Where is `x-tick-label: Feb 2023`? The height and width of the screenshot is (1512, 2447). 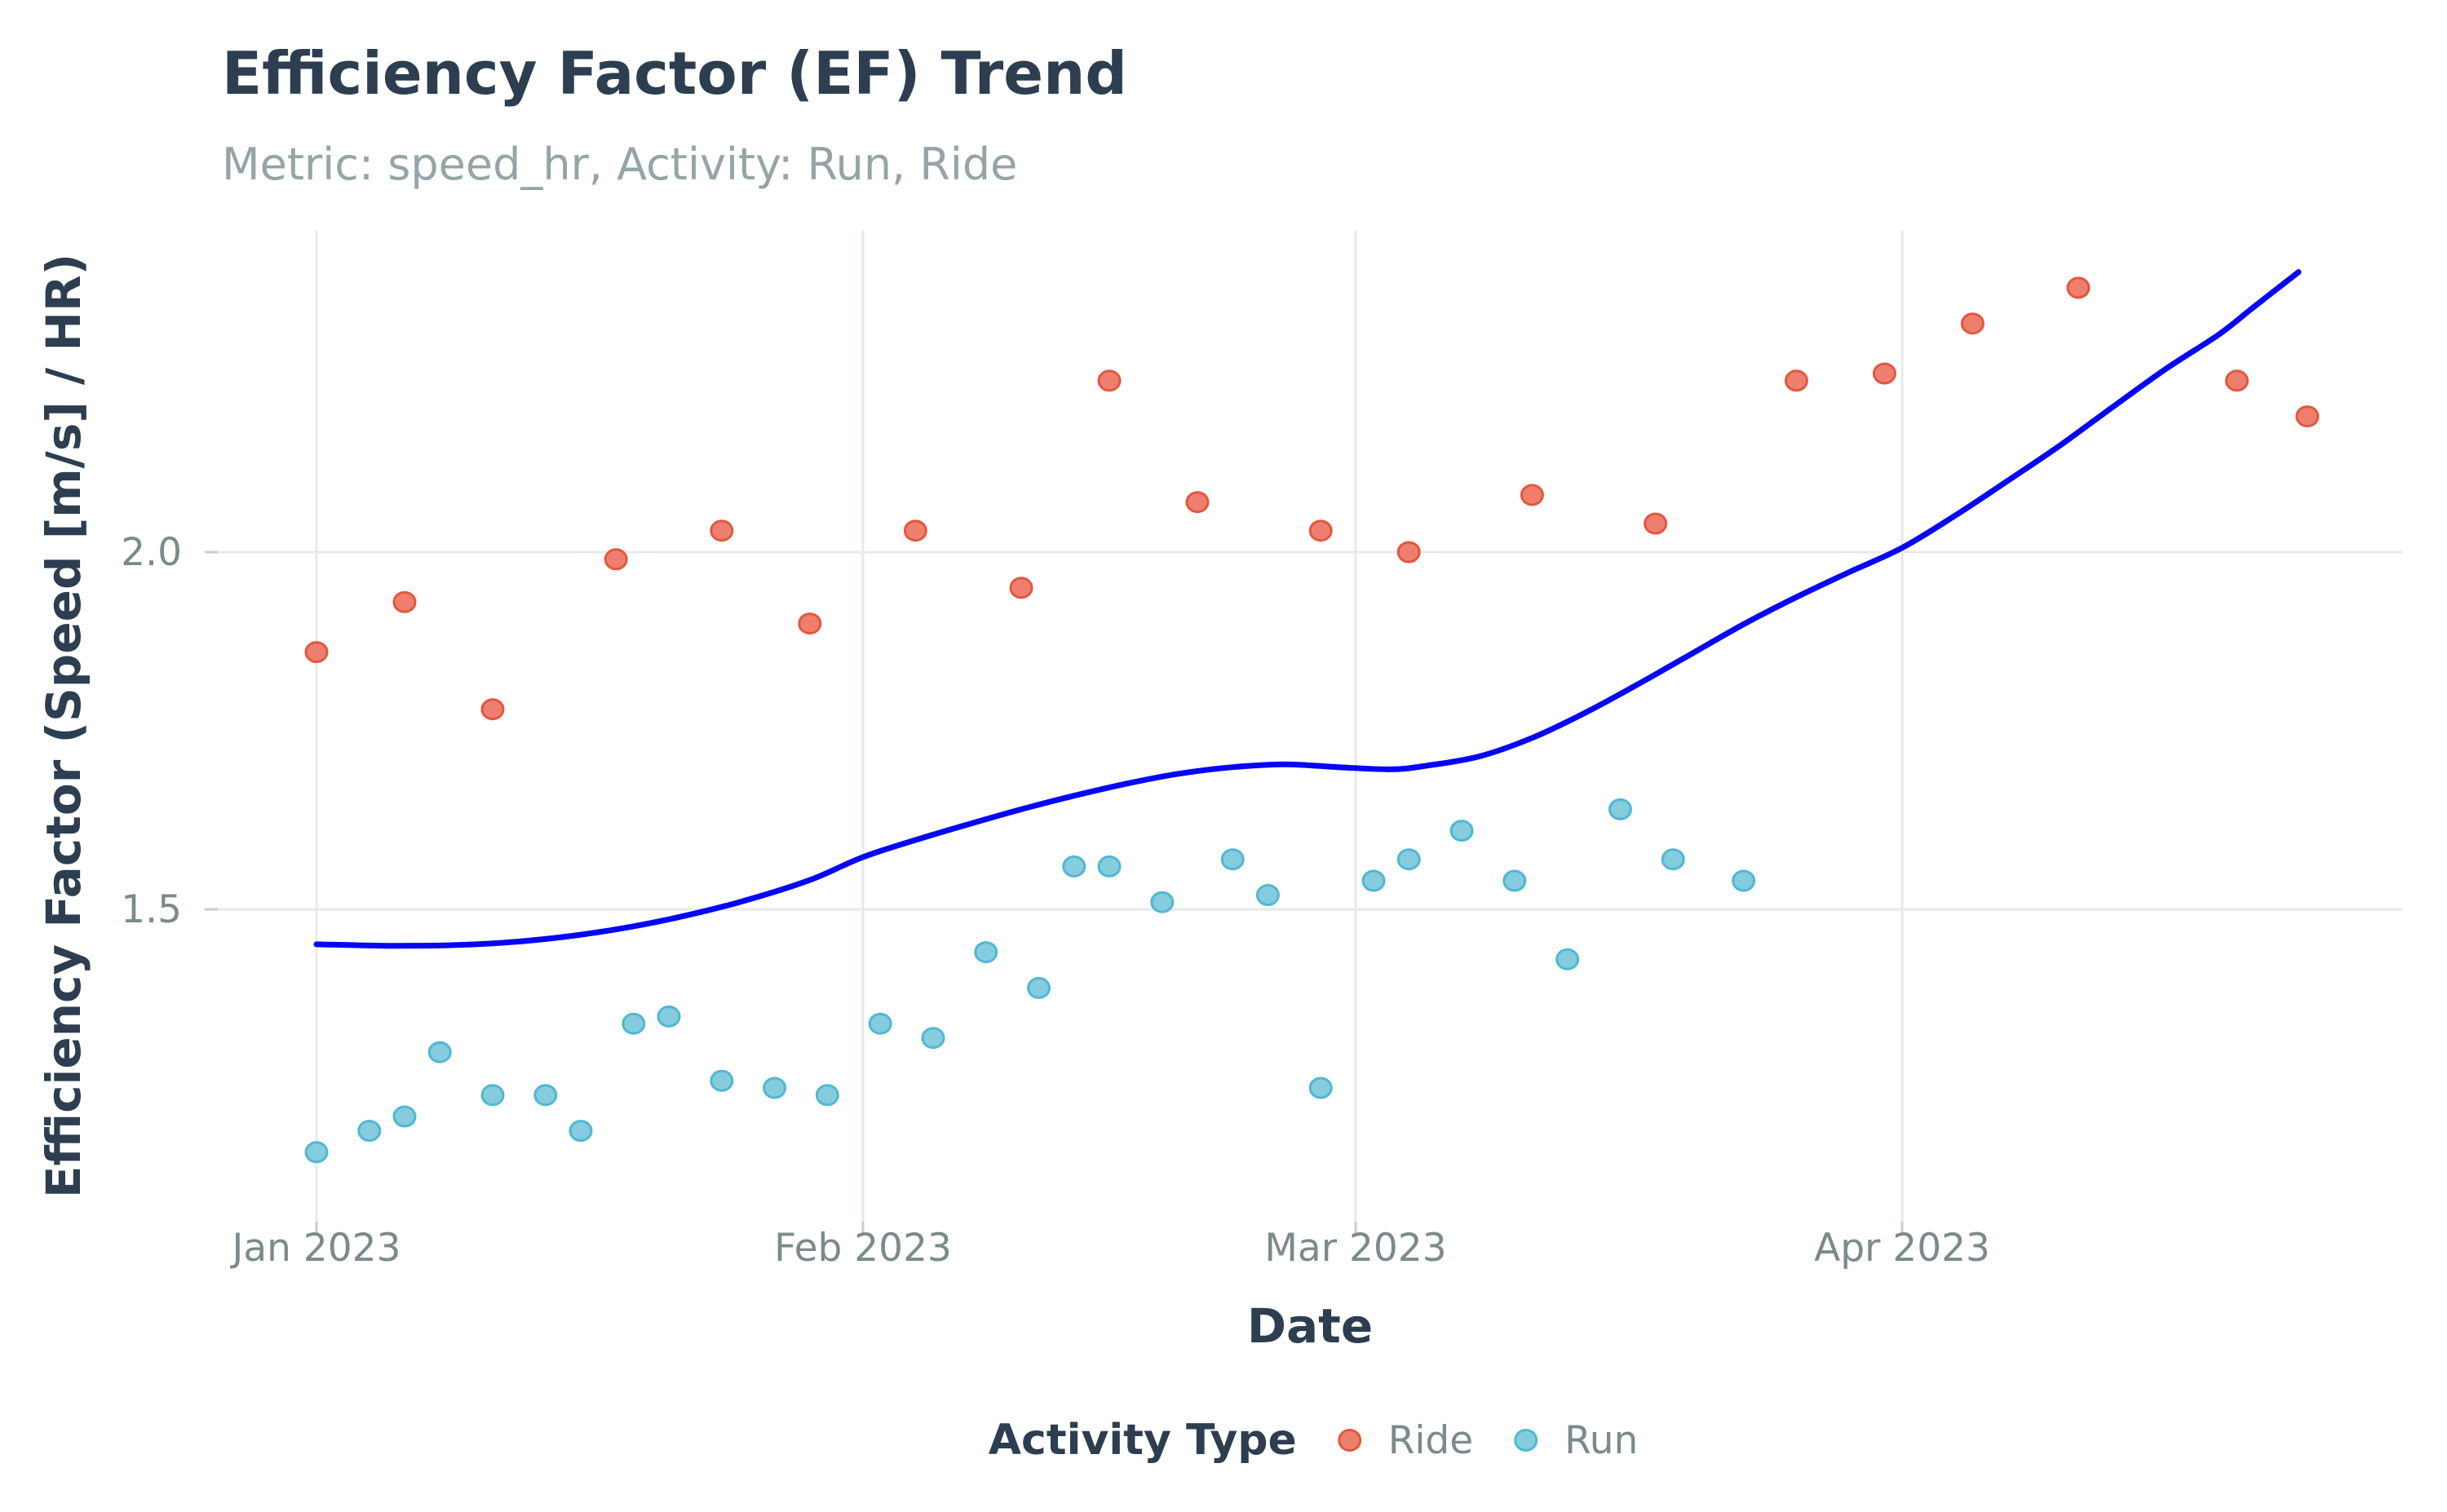
x-tick-label: Feb 2023 is located at coordinates (863, 1248).